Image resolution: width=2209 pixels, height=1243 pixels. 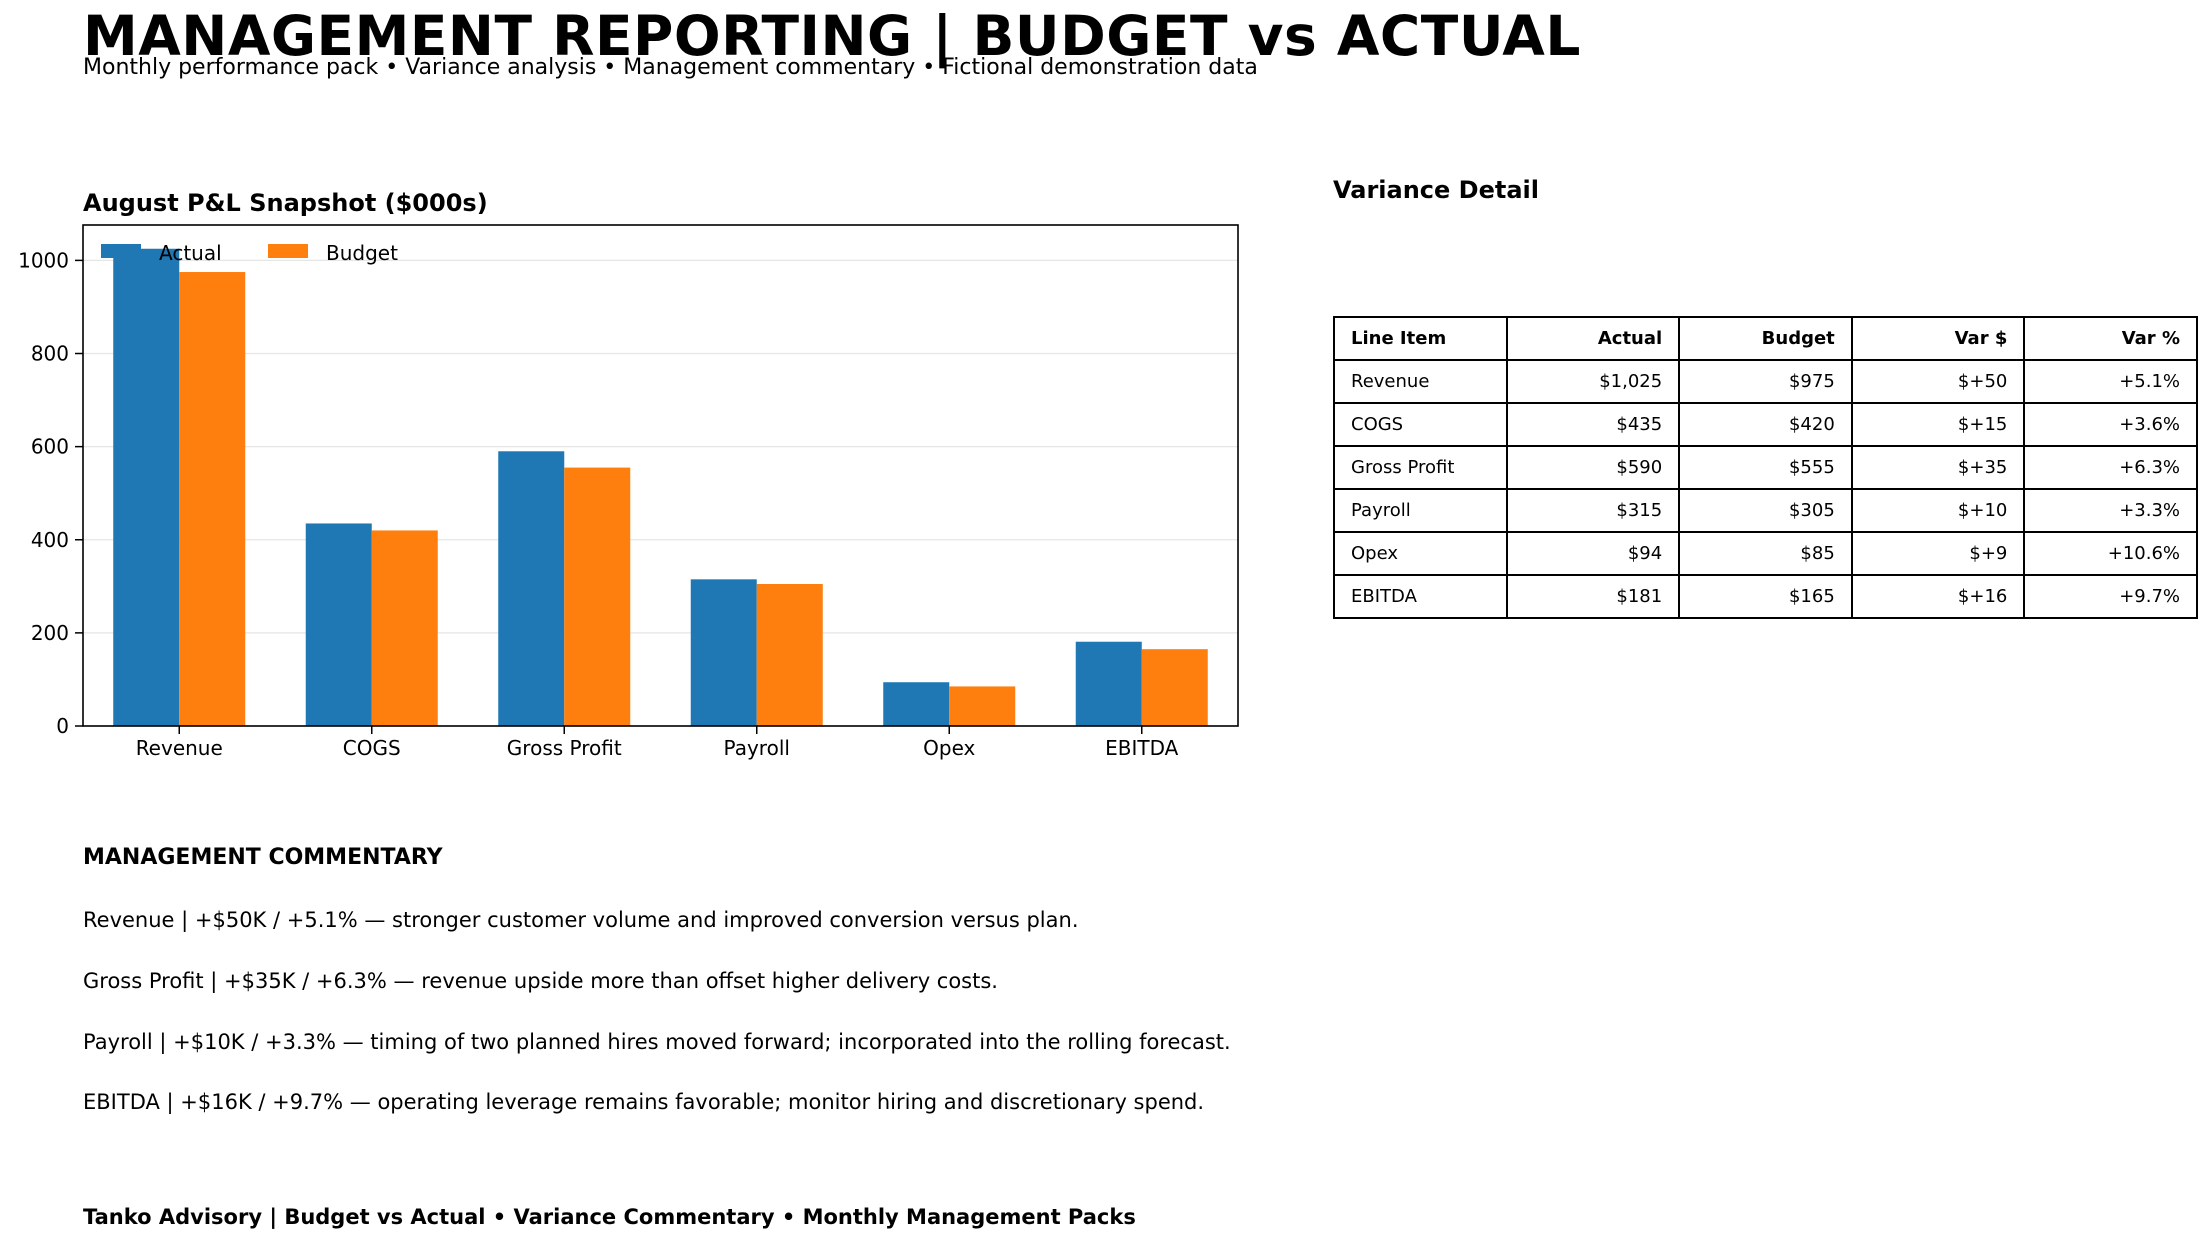 What do you see at coordinates (1938, 381) in the screenshot?
I see `cell-var-dollar: $+50` at bounding box center [1938, 381].